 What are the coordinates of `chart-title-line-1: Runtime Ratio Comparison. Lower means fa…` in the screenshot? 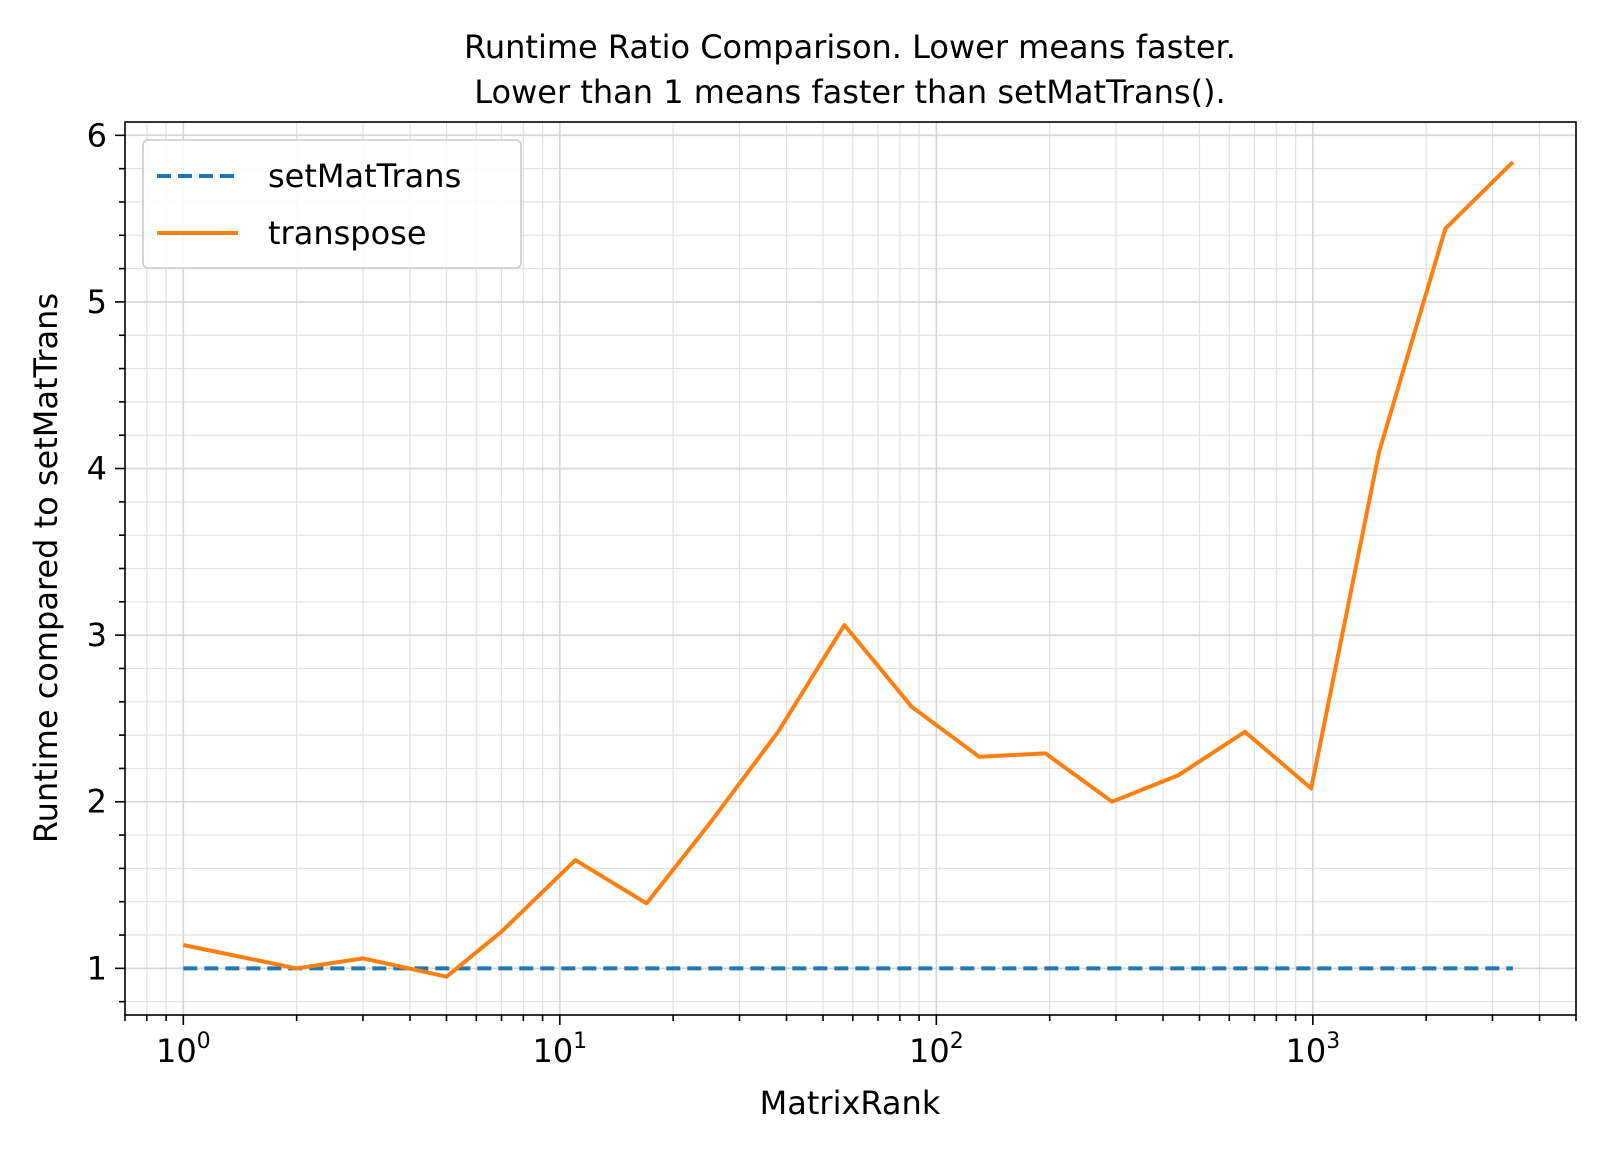 It's located at (850, 47).